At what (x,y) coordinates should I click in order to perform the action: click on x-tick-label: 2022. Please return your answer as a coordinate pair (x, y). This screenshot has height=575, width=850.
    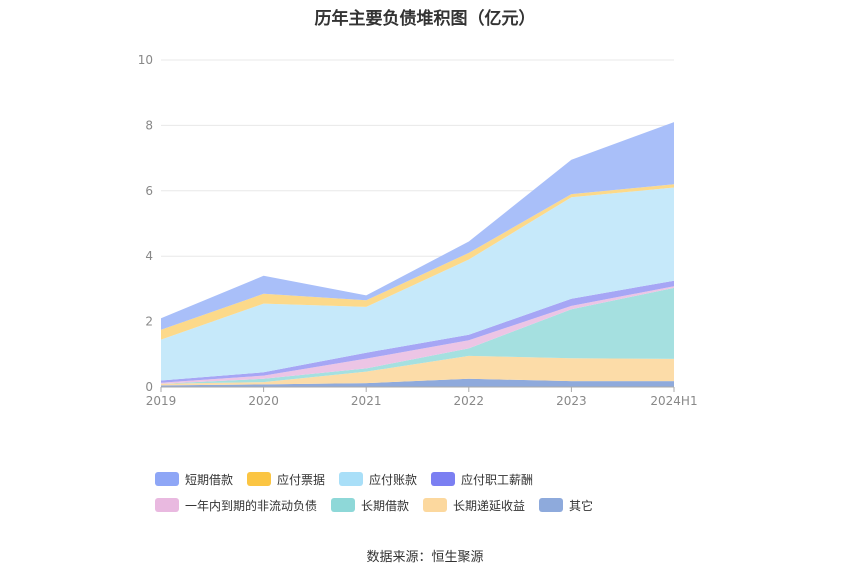
    Looking at the image, I should click on (469, 401).